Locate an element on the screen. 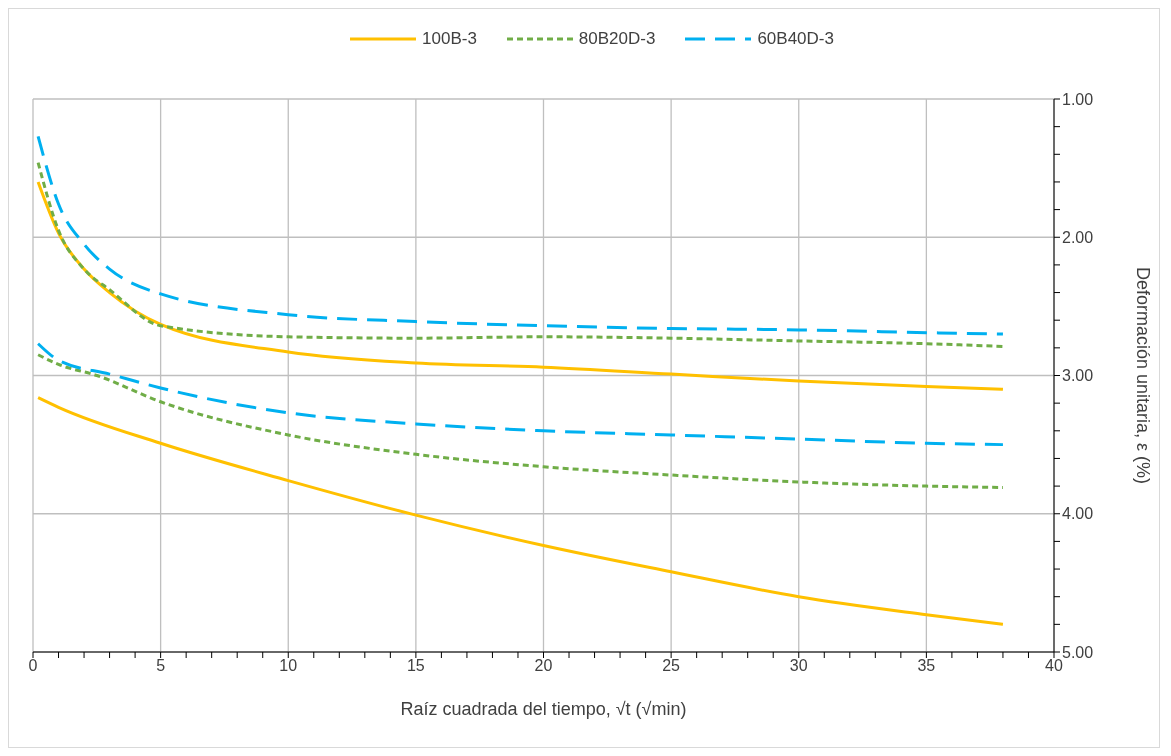  y-tick-label: 4.00 is located at coordinates (1078, 514).